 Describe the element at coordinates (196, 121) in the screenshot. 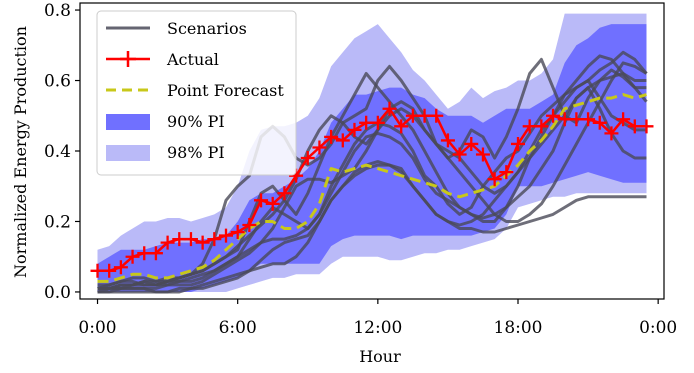

I see `legend-pi90-label: 90% PI` at that location.